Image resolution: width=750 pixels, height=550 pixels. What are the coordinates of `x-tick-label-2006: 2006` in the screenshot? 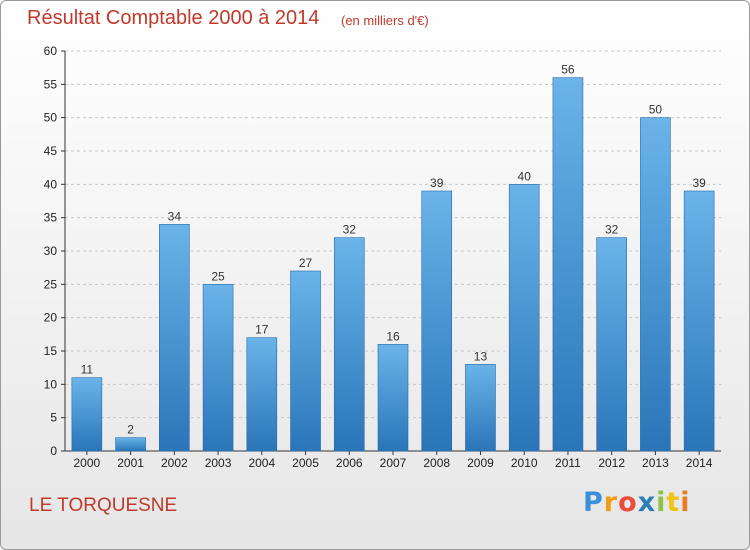 It's located at (349, 463).